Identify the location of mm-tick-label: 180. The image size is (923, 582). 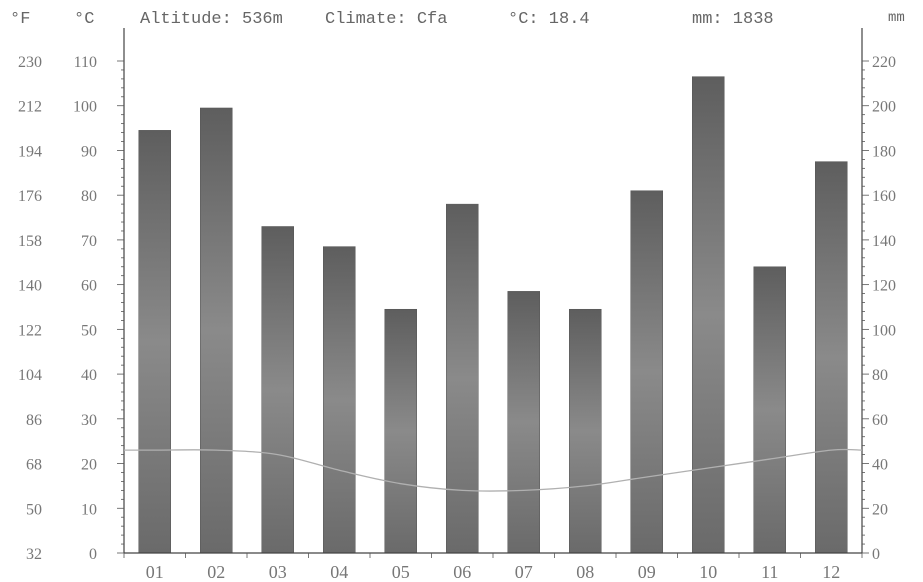
(884, 151).